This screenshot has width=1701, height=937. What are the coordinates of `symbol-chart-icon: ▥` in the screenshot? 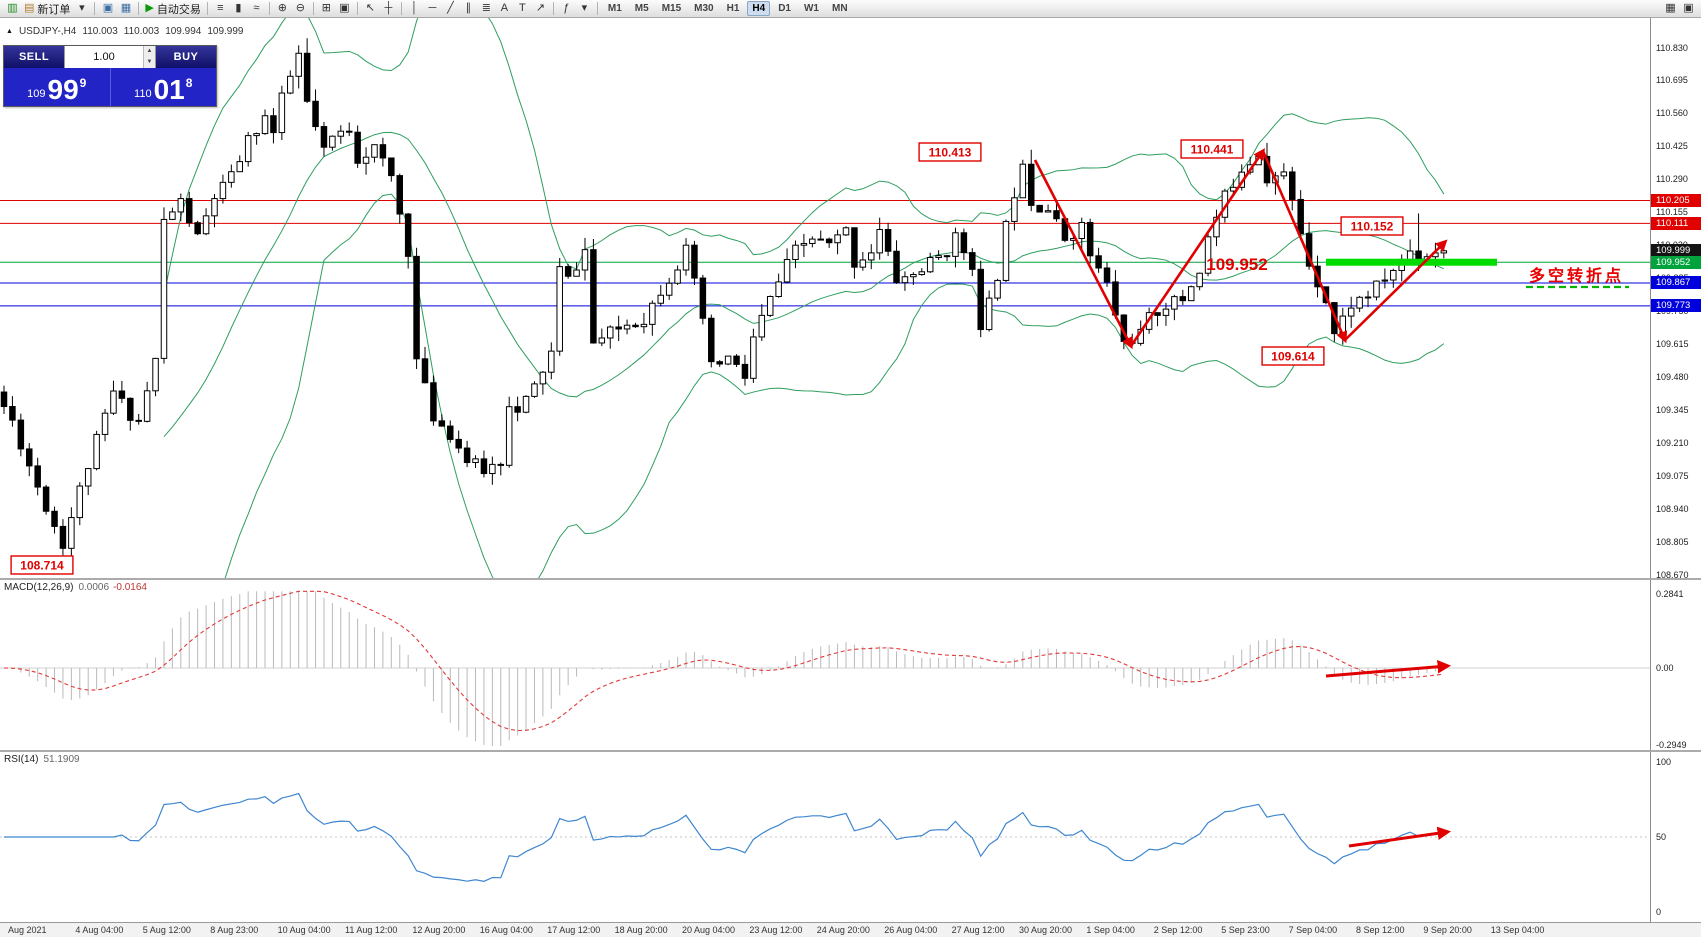 It's located at (12, 9).